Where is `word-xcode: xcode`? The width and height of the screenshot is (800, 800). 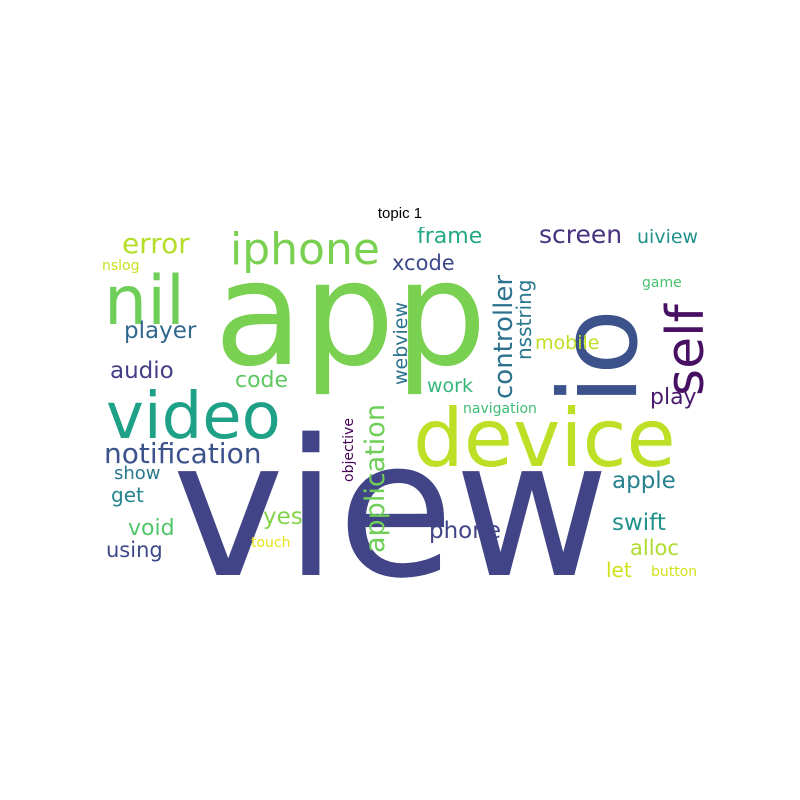
word-xcode: xcode is located at coordinates (423, 263).